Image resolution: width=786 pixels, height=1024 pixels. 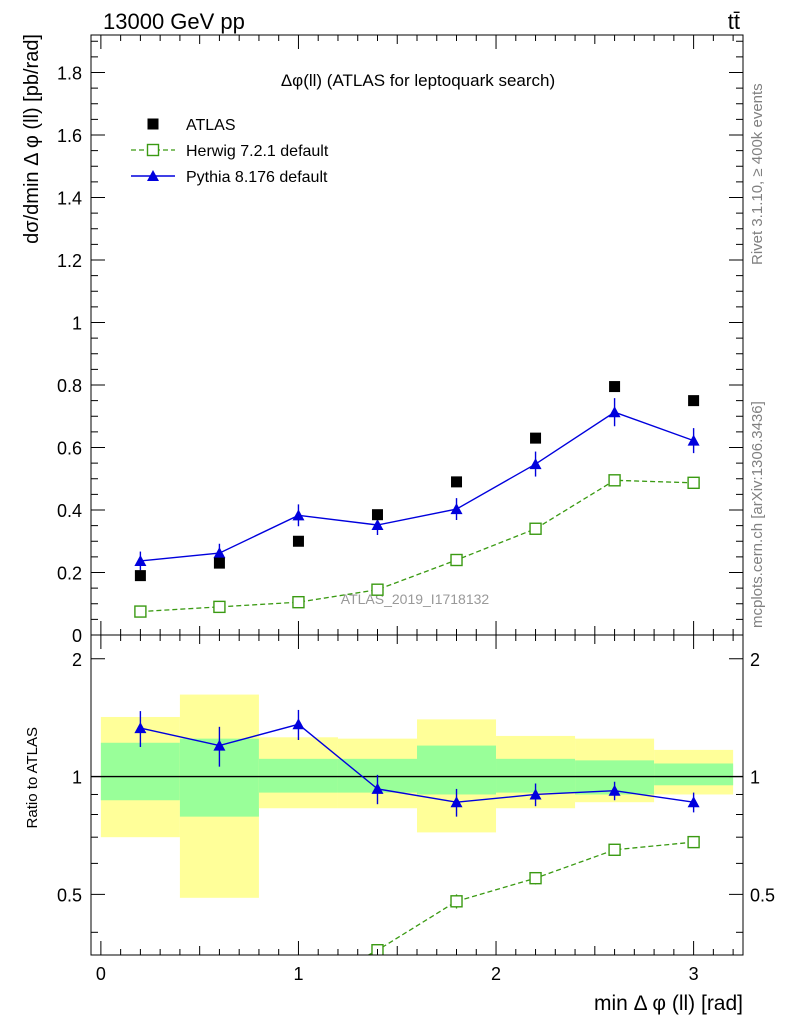 I want to click on herwig-line, so click(x=417, y=546).